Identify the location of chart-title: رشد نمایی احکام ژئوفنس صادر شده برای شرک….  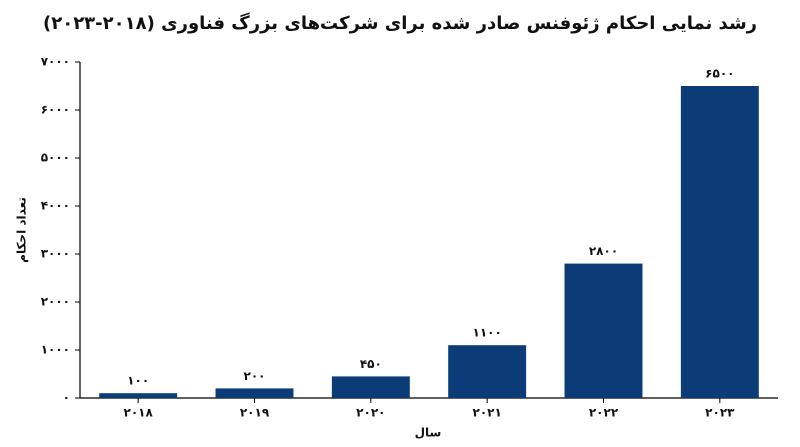
(400, 23).